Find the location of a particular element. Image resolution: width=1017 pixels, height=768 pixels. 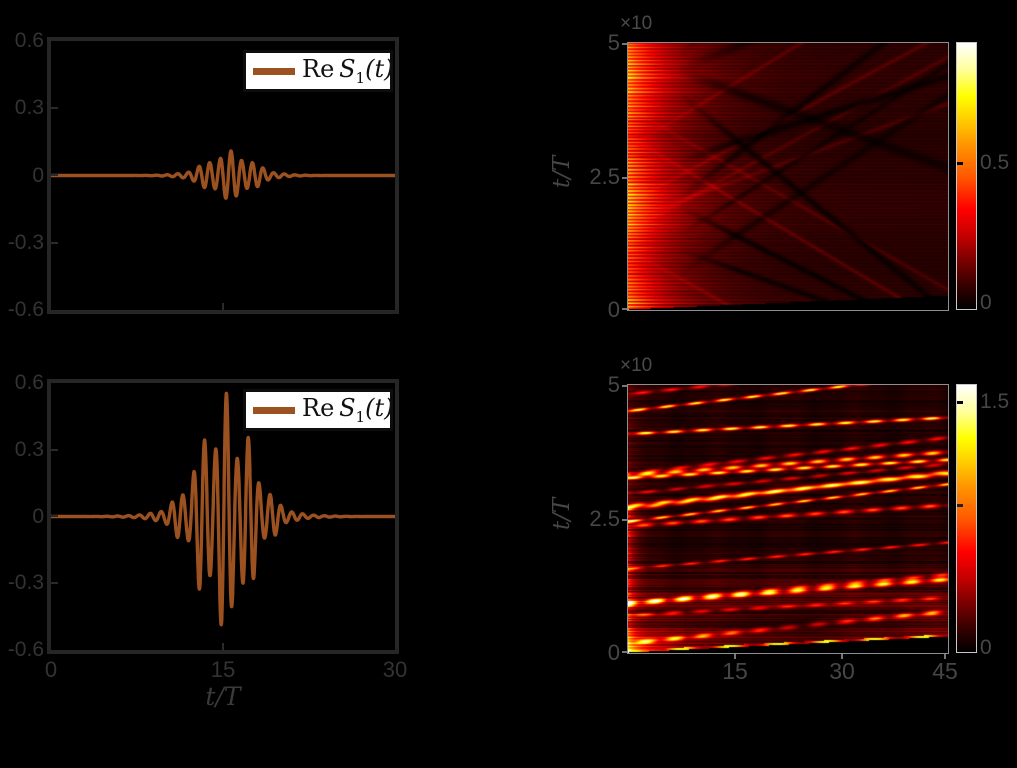

colorbar-tick-label: 0.5 is located at coordinates (995, 162).